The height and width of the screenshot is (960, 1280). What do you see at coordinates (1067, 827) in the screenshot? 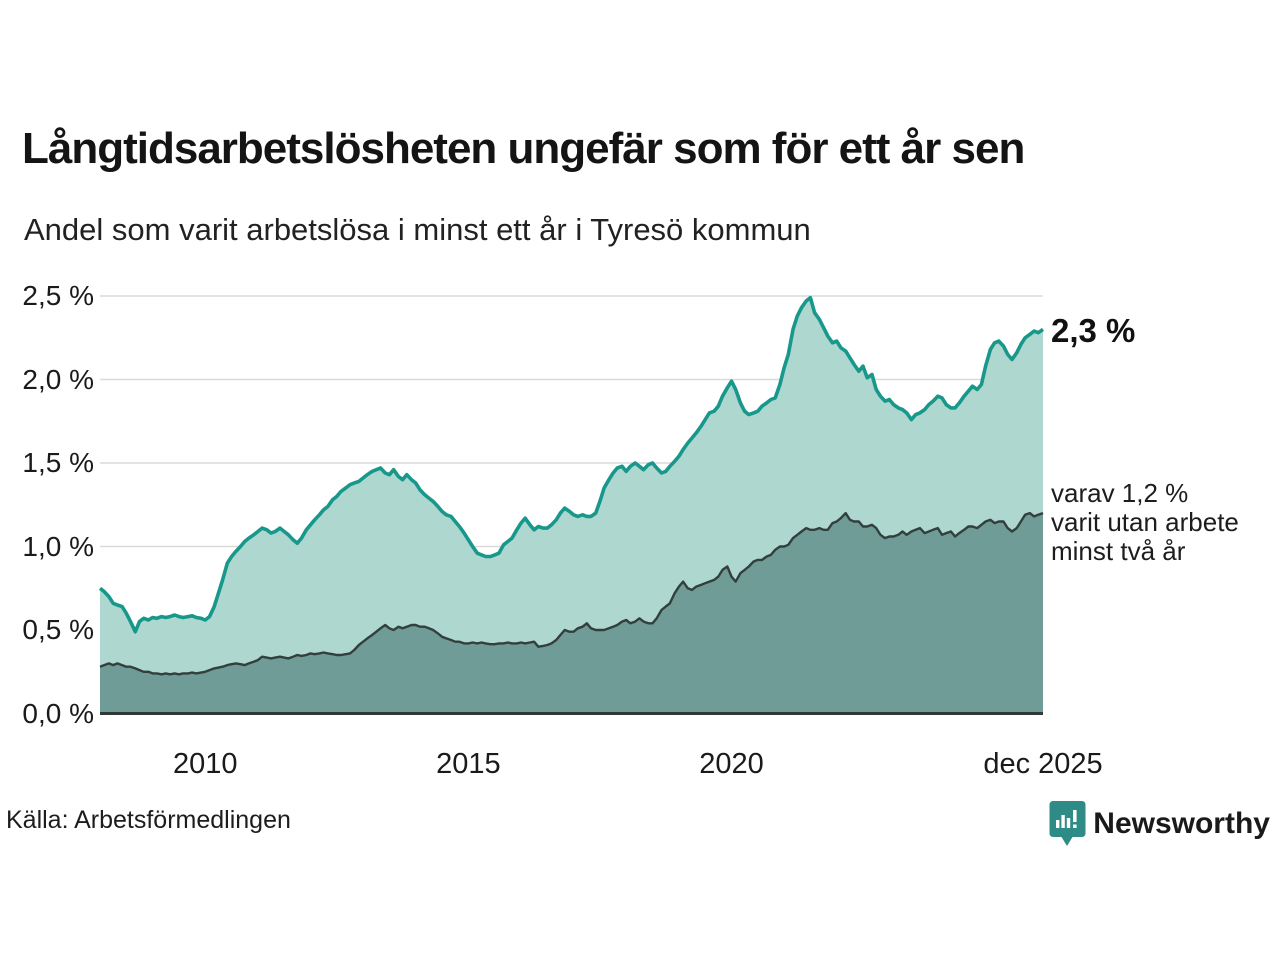
I see `newsworthy-logo-icon` at bounding box center [1067, 827].